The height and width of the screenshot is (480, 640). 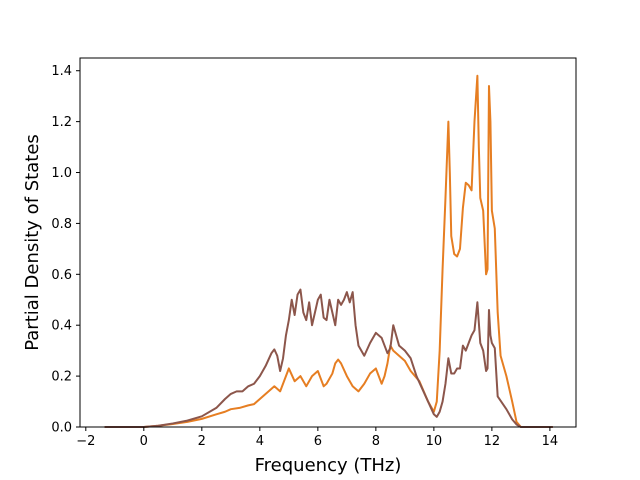 I want to click on x-tick-label: −2, so click(x=85, y=441).